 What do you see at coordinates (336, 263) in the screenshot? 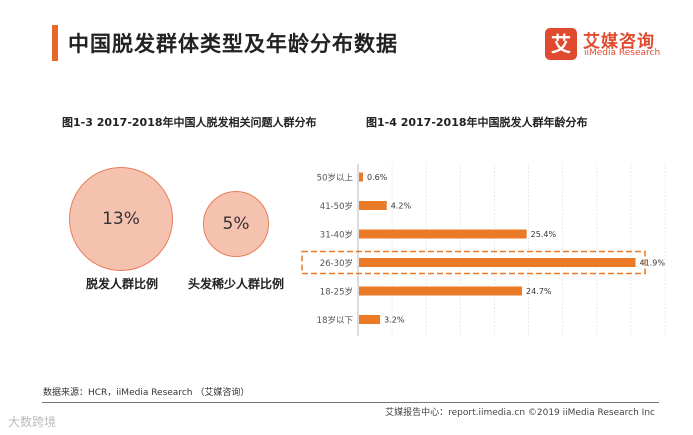
I see `y-tick-label: 26-30岁` at bounding box center [336, 263].